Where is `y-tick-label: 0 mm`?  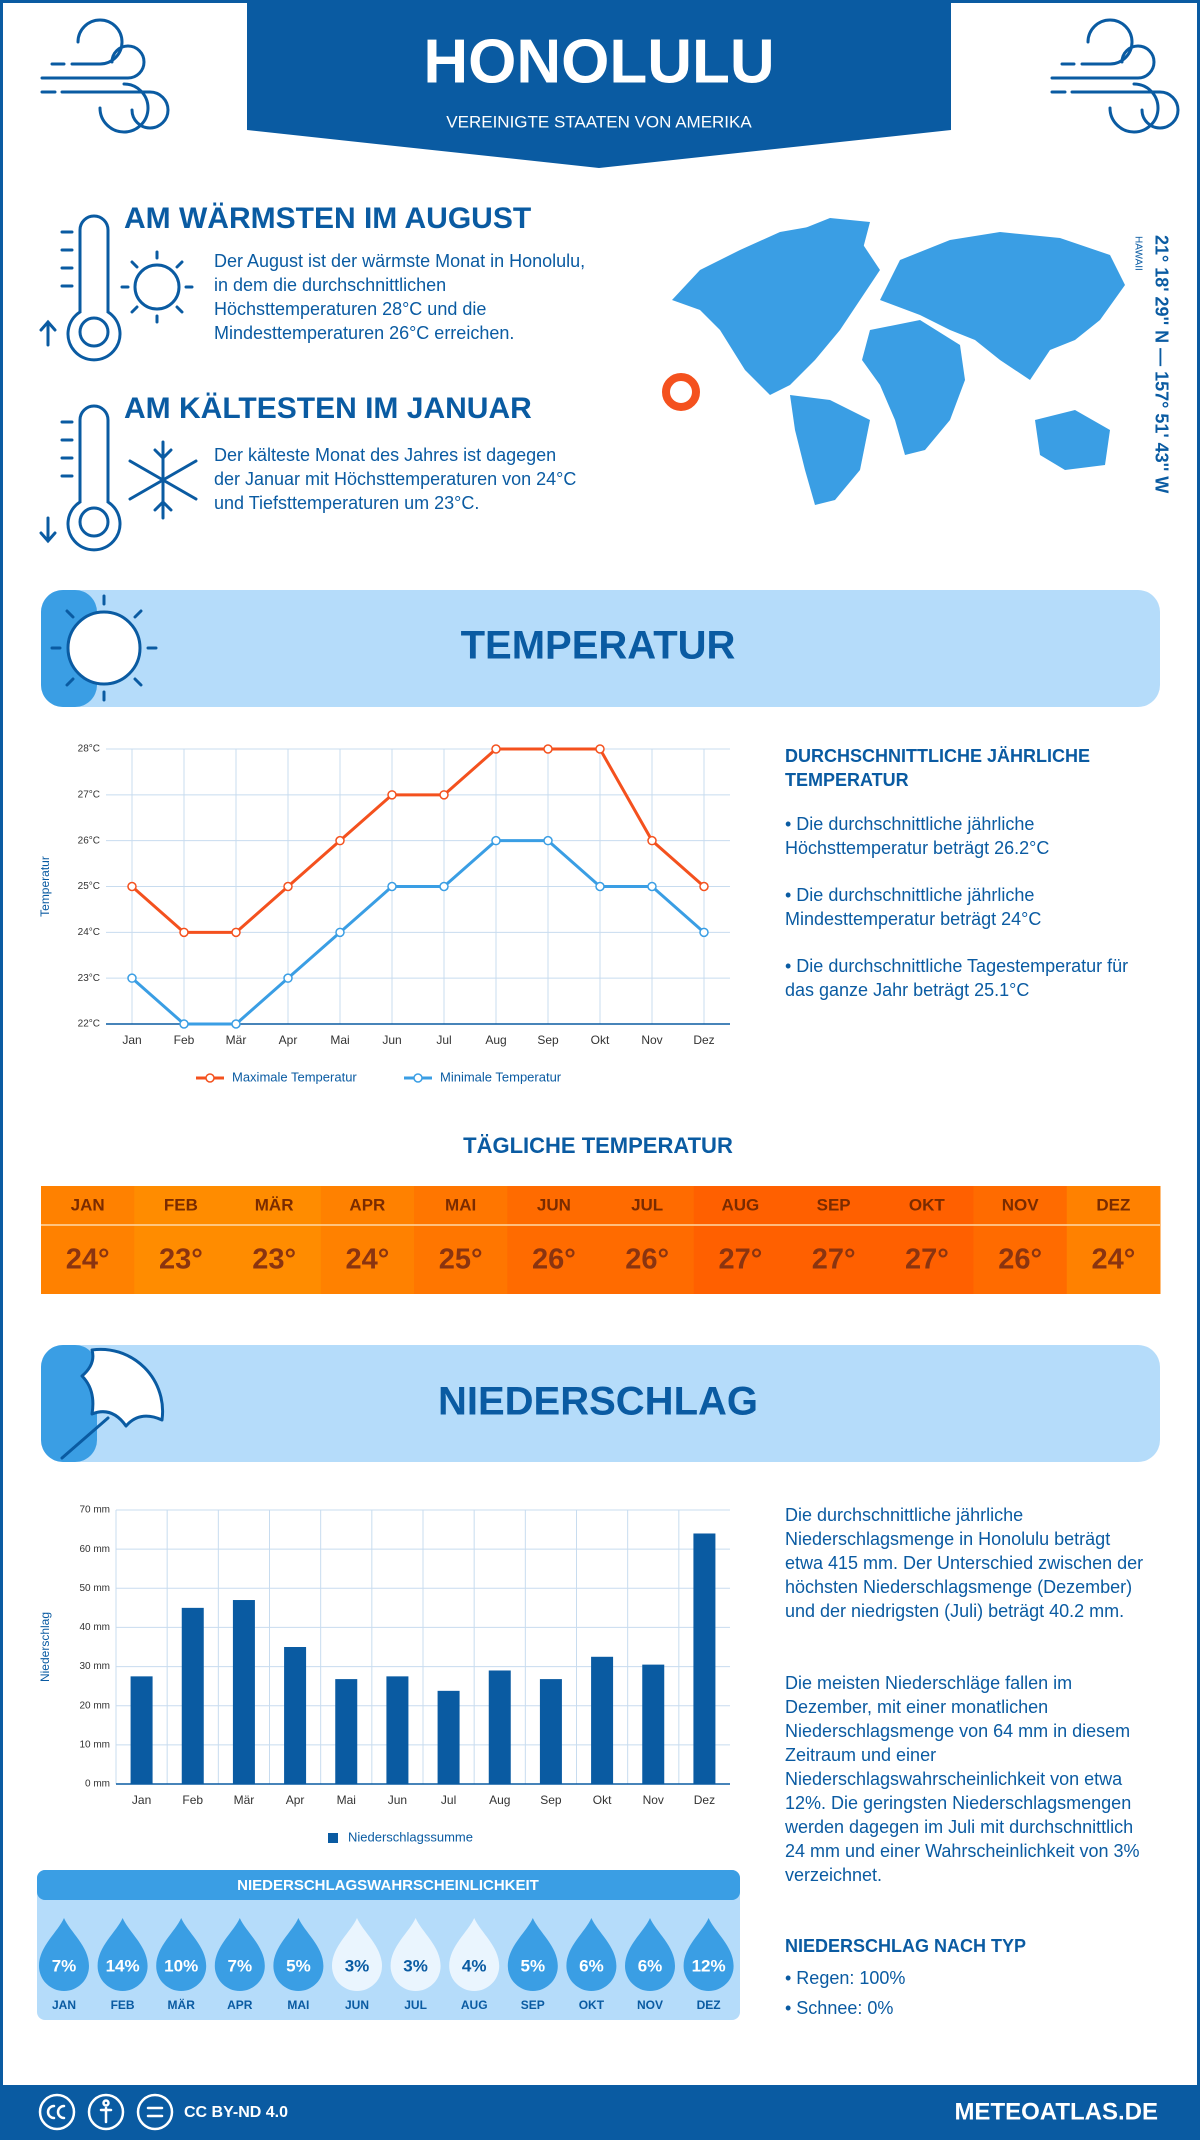 y-tick-label: 0 mm is located at coordinates (97, 1784).